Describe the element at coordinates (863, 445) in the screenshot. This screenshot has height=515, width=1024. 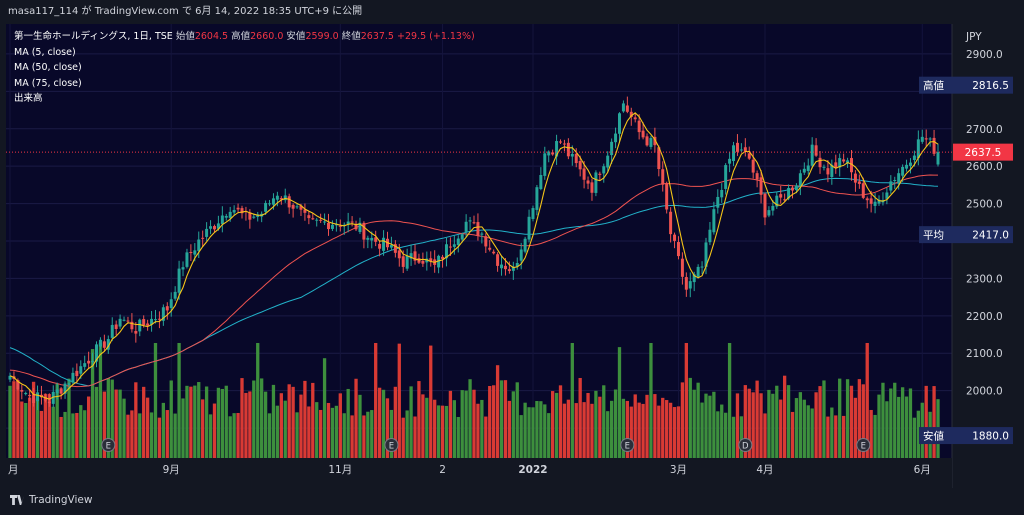
I see `event-badge-icon` at that location.